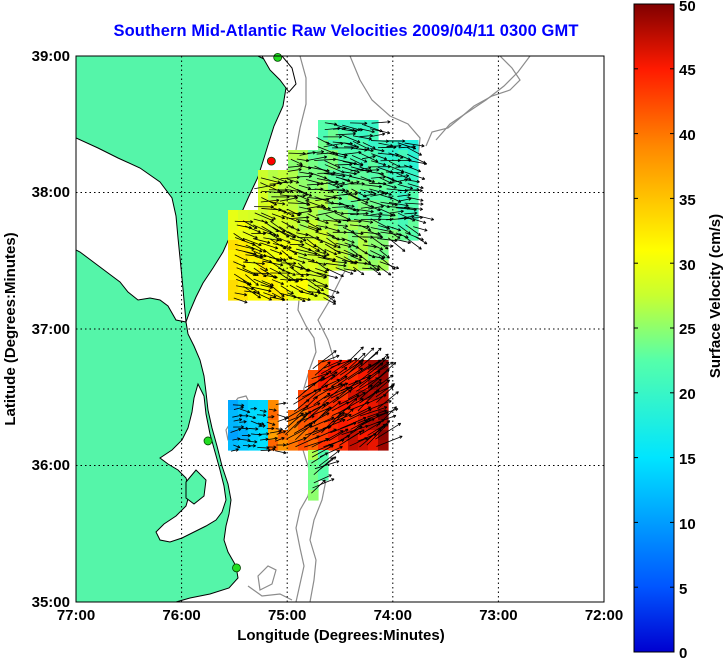 The image size is (724, 659). Describe the element at coordinates (243, 312) in the screenshot. I see `shore-stations` at that location.